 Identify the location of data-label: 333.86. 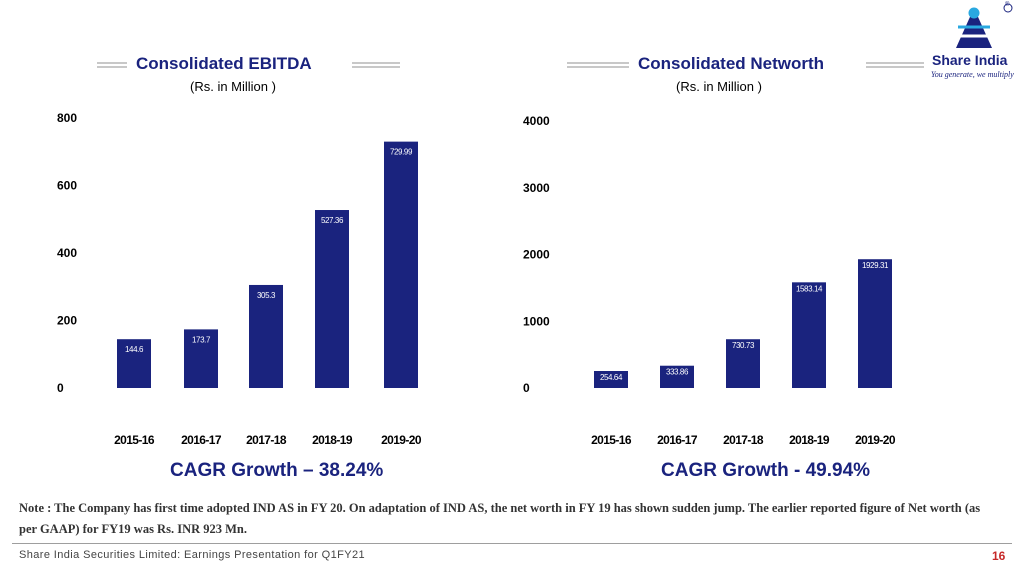
(677, 372).